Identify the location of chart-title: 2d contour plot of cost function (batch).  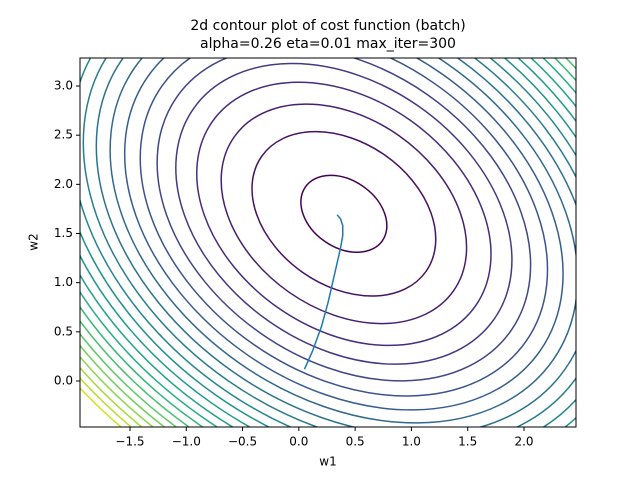
(327, 26).